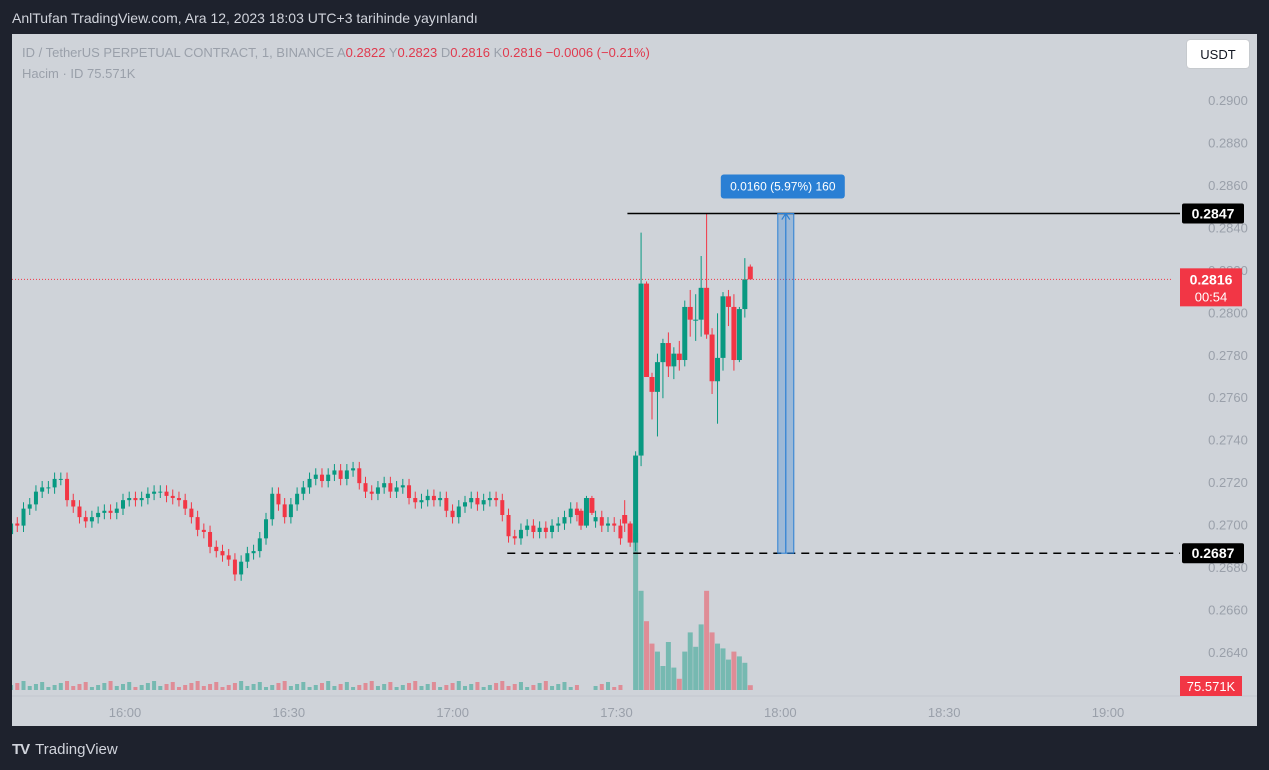 The image size is (1269, 770). Describe the element at coordinates (1228, 355) in the screenshot. I see `y-tick-label: 0.2780` at that location.